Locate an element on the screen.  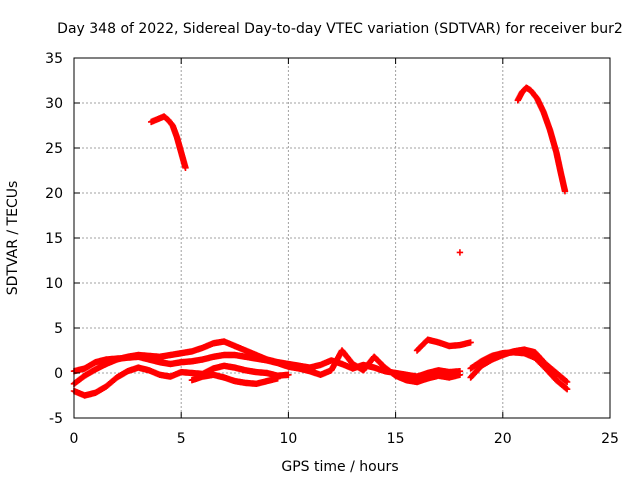
y-tick-label: -5 is located at coordinates (56, 419).